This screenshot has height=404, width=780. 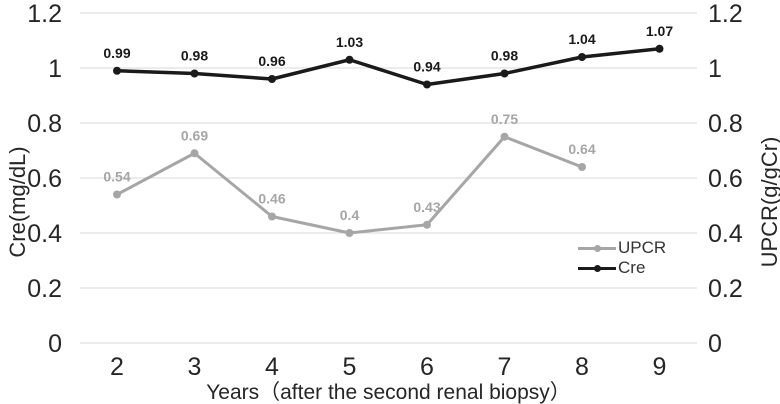 What do you see at coordinates (504, 119) in the screenshot?
I see `upcr-data-label: 0.75` at bounding box center [504, 119].